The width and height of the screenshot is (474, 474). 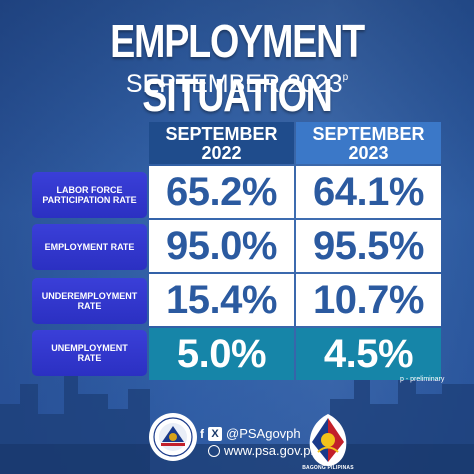 I want to click on globe-icon, so click(x=214, y=450).